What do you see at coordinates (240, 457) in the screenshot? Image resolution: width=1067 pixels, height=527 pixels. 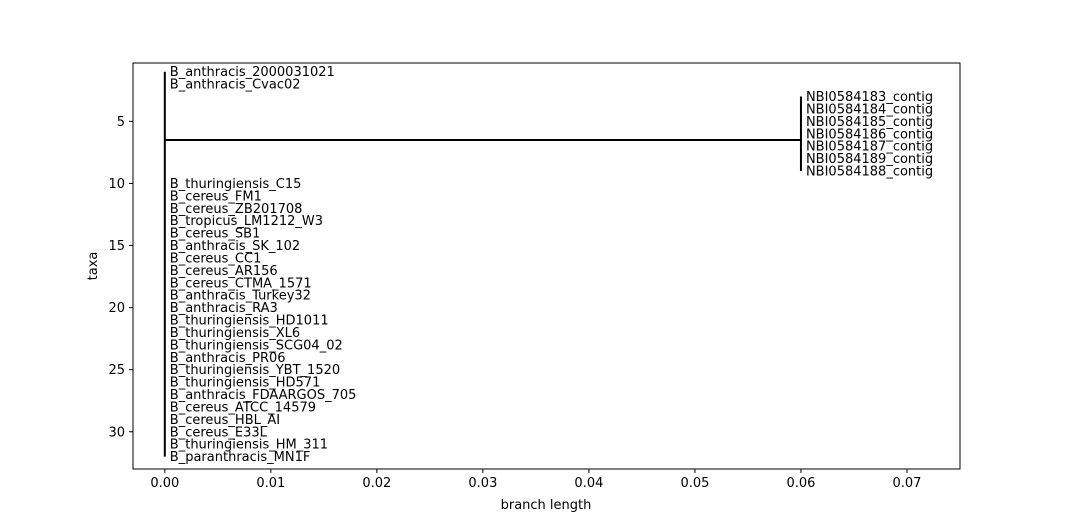 I see `taxon-label: B_paranthracis_MN1F` at bounding box center [240, 457].